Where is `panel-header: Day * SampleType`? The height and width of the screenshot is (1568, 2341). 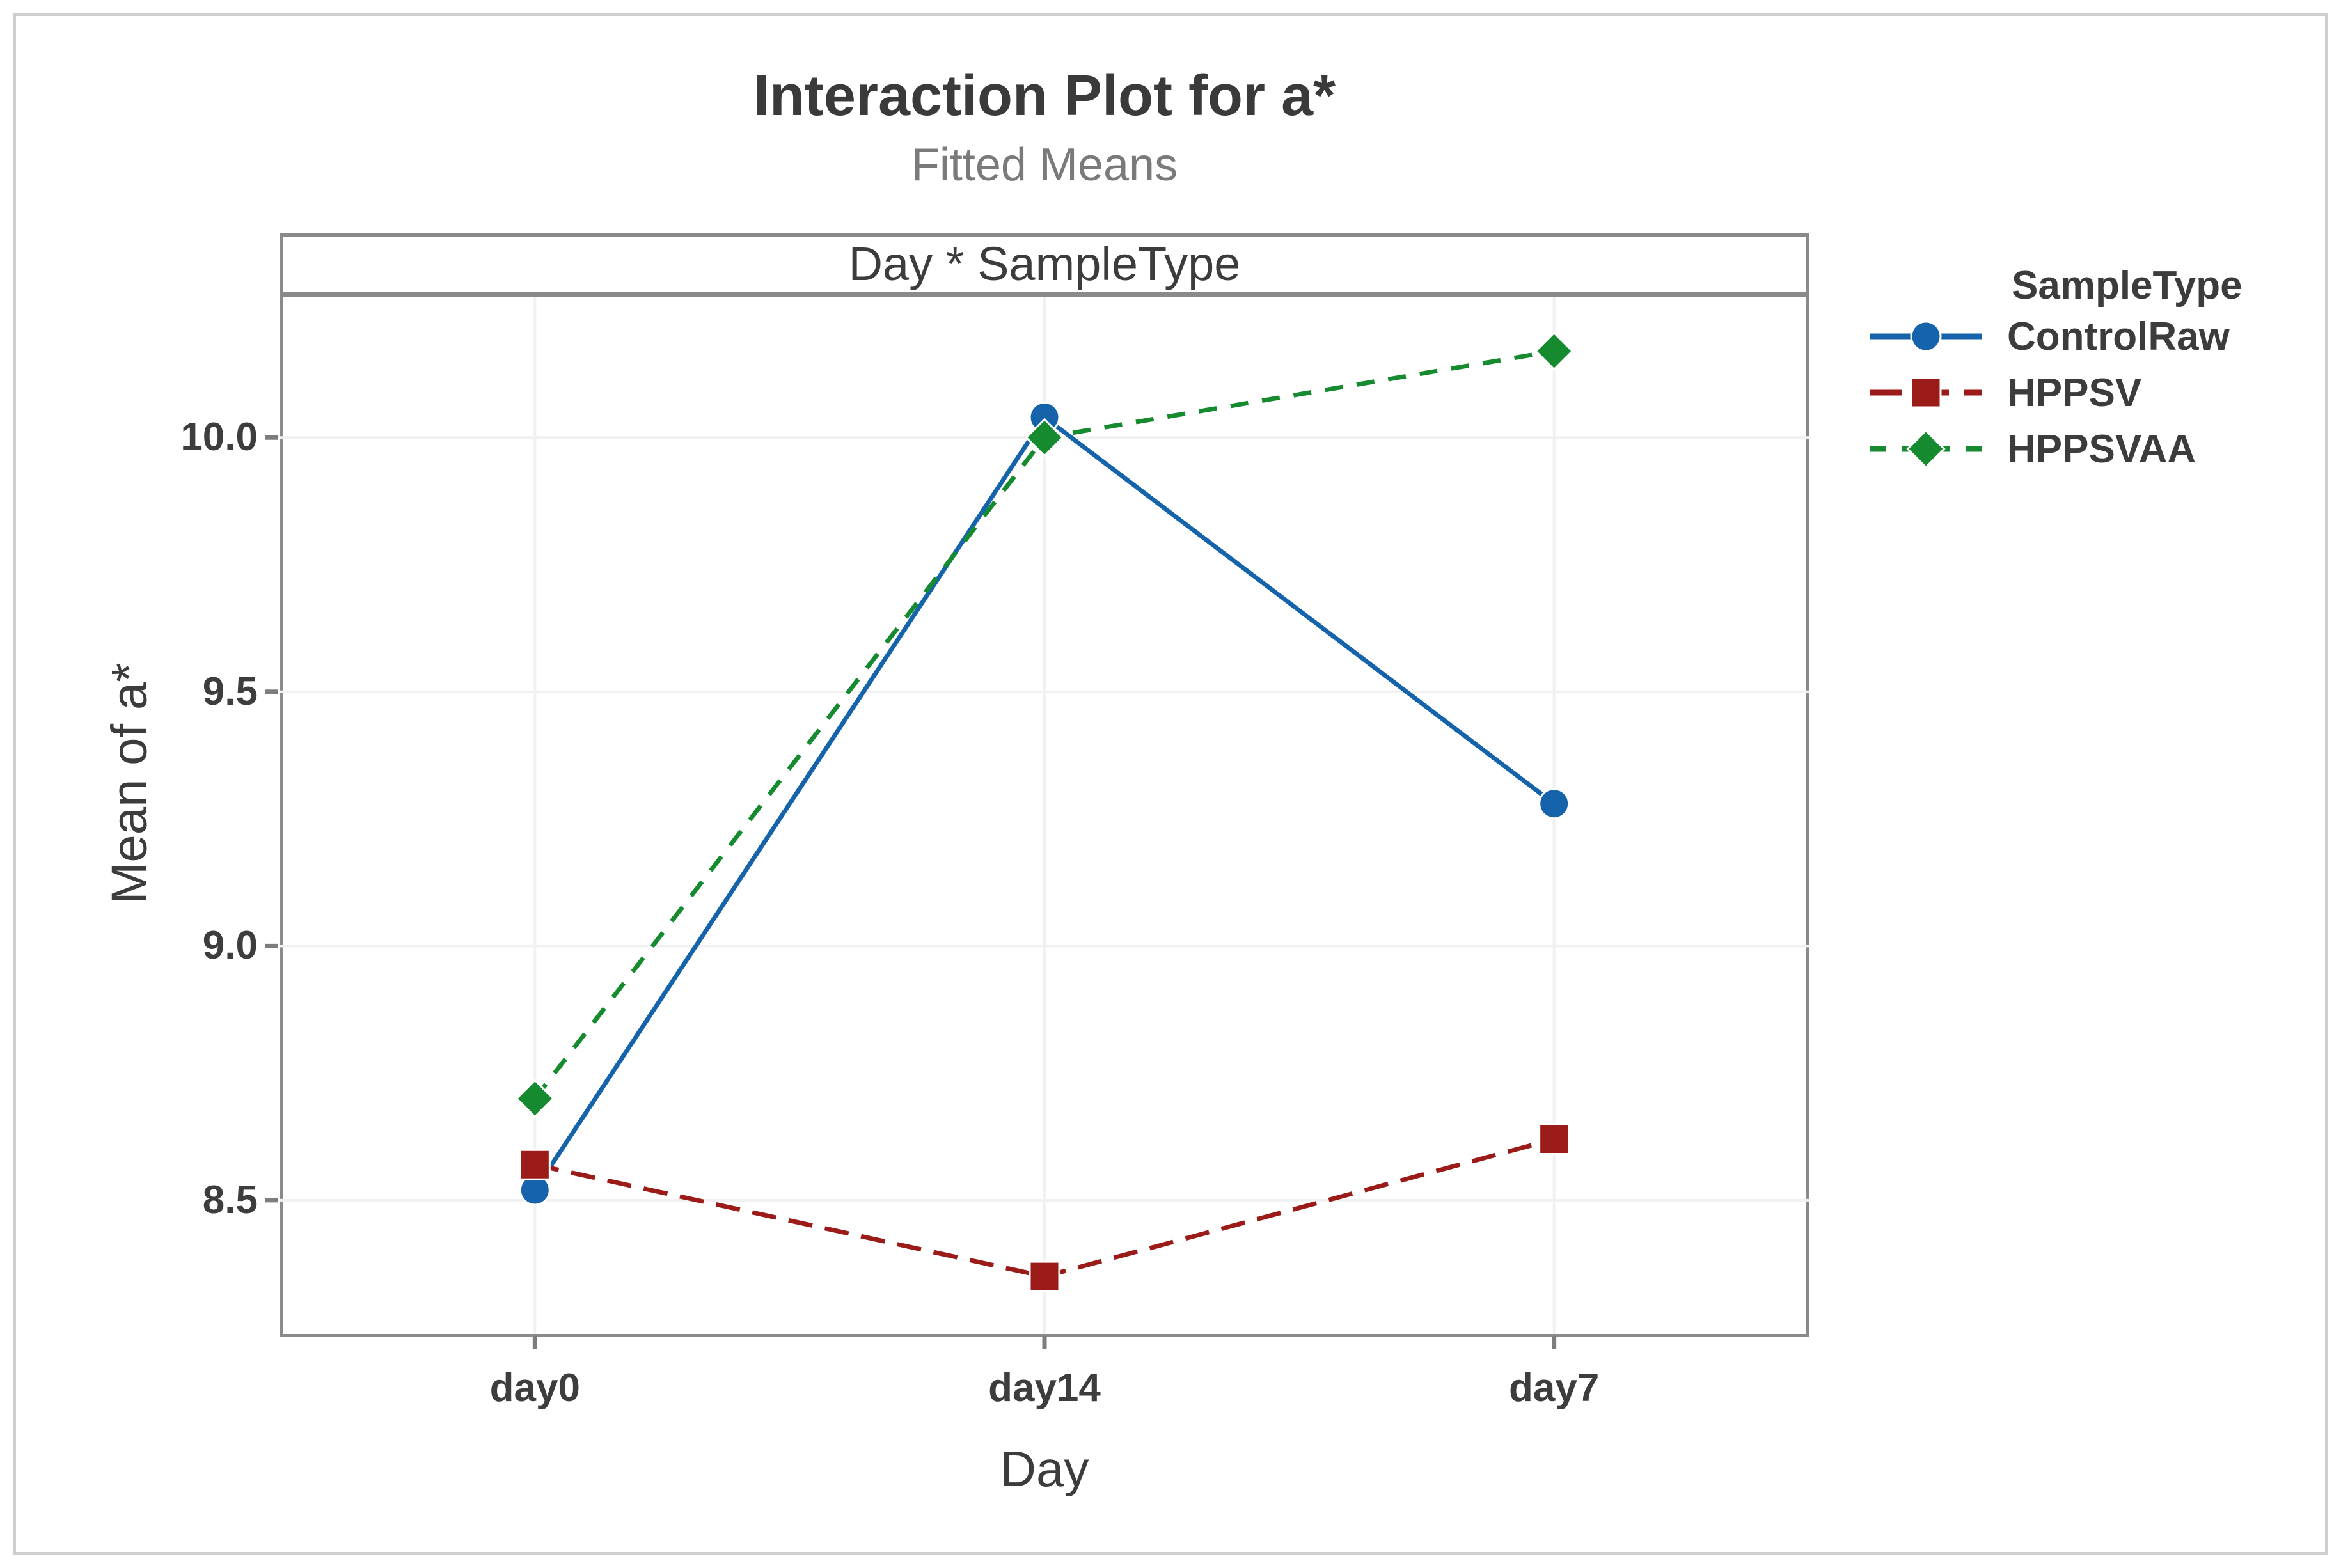
panel-header: Day * SampleType is located at coordinates (1044, 265).